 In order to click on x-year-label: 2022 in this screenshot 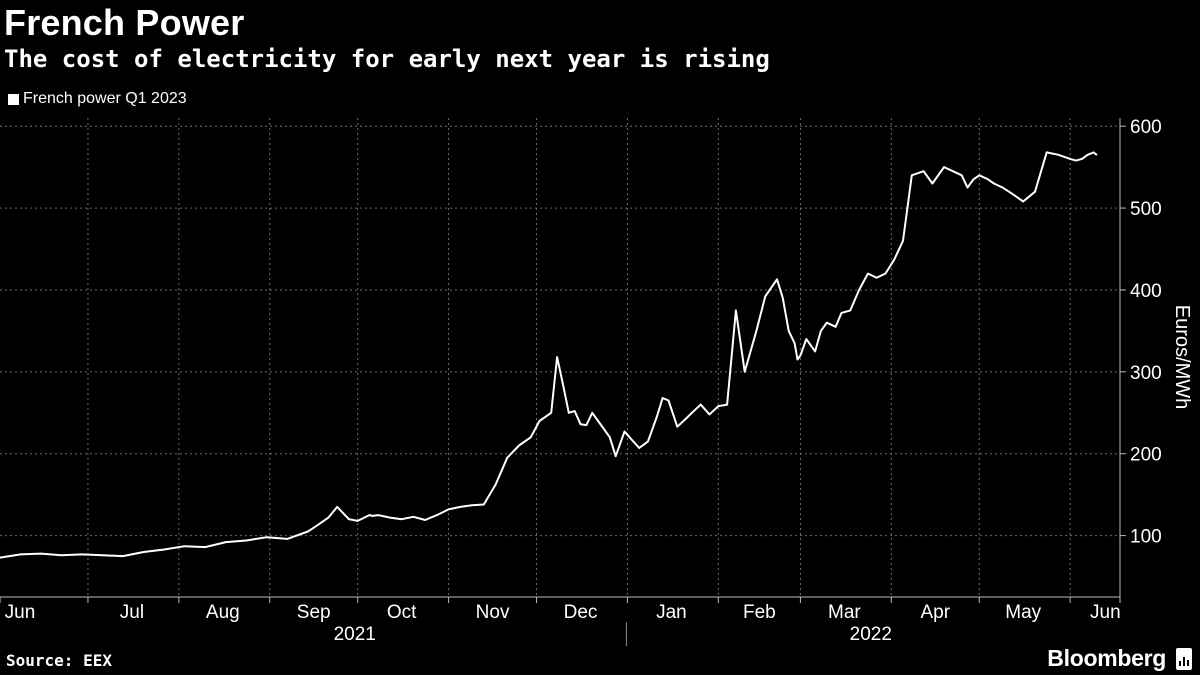, I will do `click(871, 634)`.